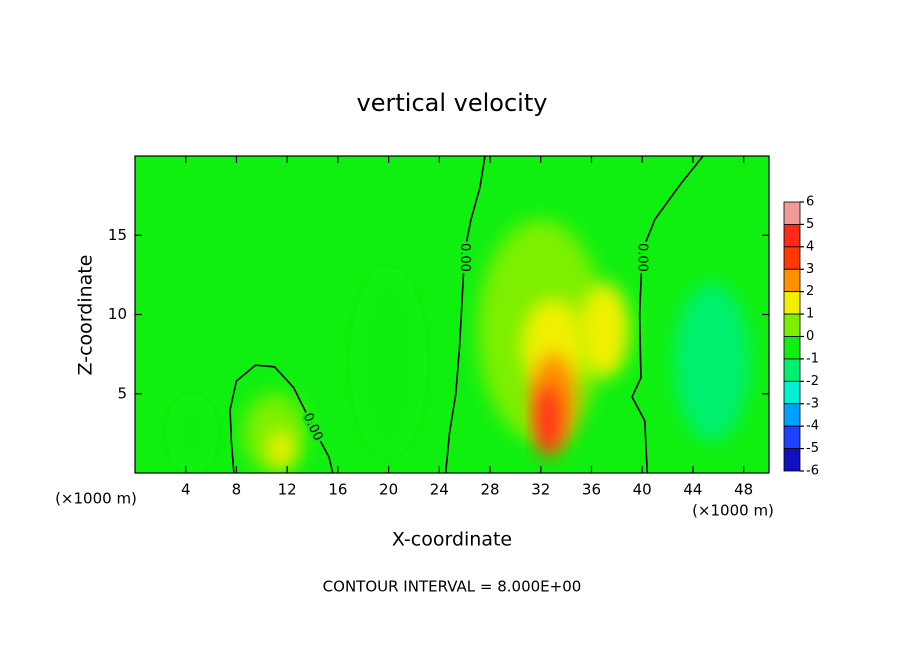  What do you see at coordinates (591, 490) in the screenshot?
I see `x-tick-label: 36` at bounding box center [591, 490].